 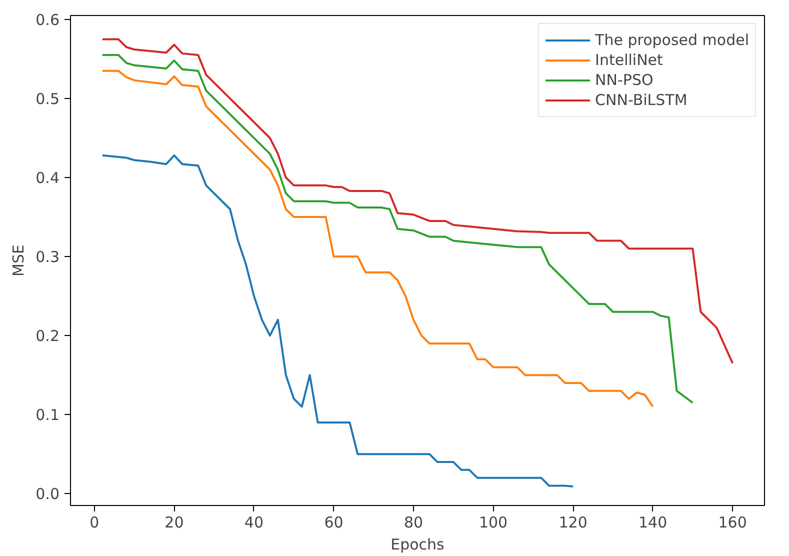 I want to click on x-tick-label: 80, so click(x=414, y=523).